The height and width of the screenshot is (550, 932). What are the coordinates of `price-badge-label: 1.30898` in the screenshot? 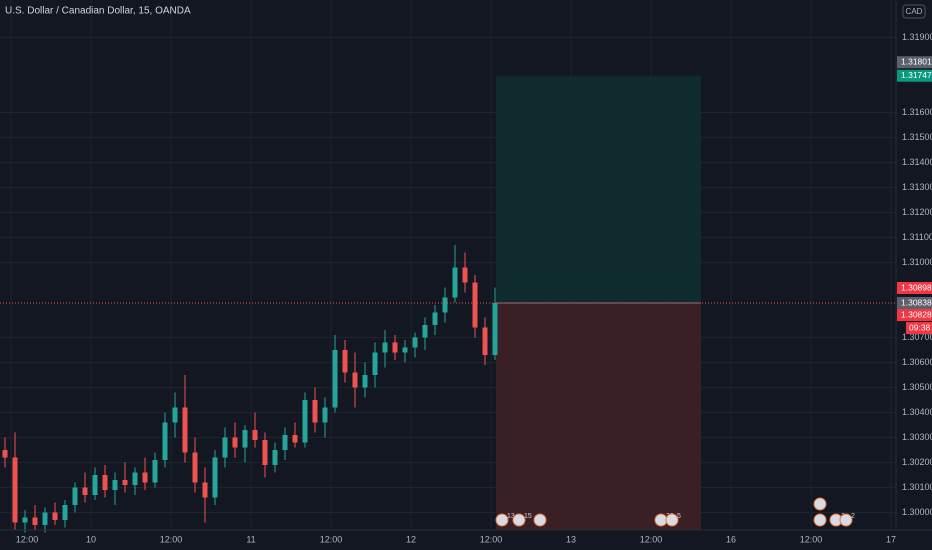 It's located at (916, 287).